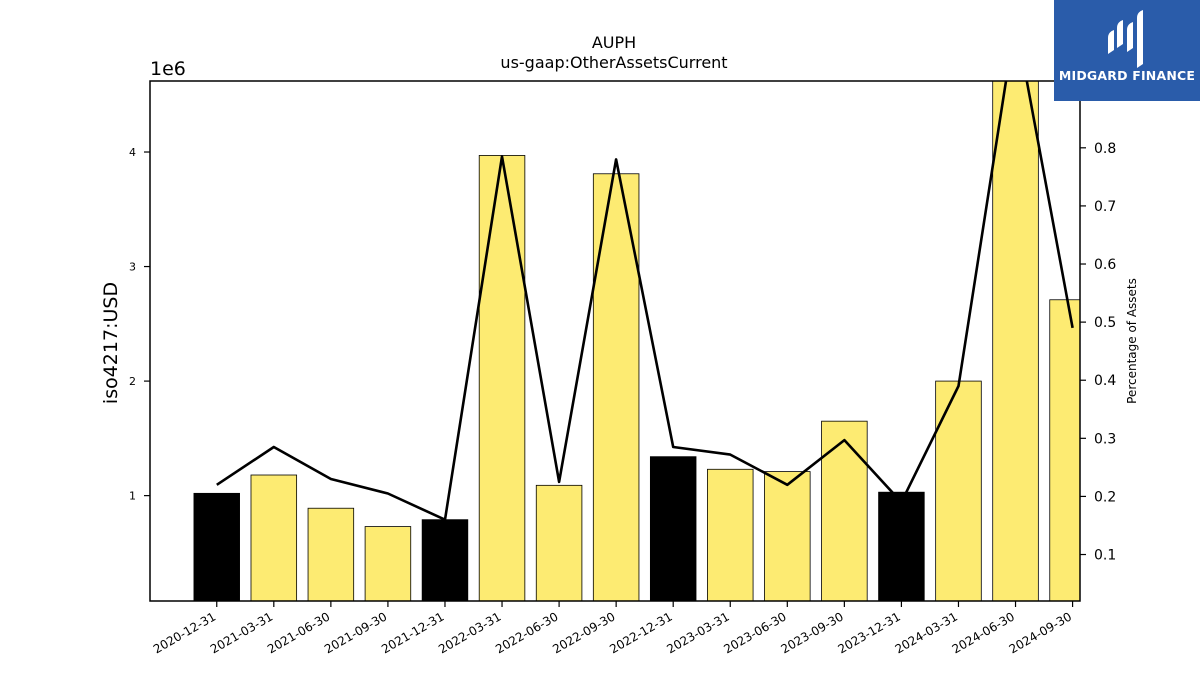 The height and width of the screenshot is (675, 1200). Describe the element at coordinates (1105, 497) in the screenshot. I see `y2-tick-label: 0.2` at that location.